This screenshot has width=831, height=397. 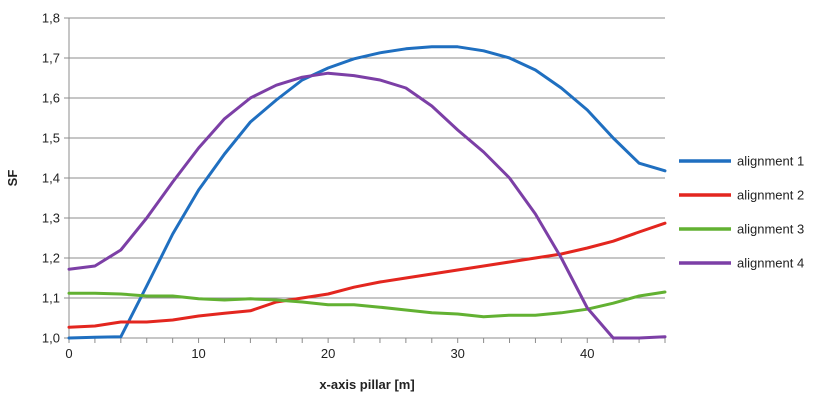 I want to click on y-tick-label: 1,2, so click(x=51, y=258).